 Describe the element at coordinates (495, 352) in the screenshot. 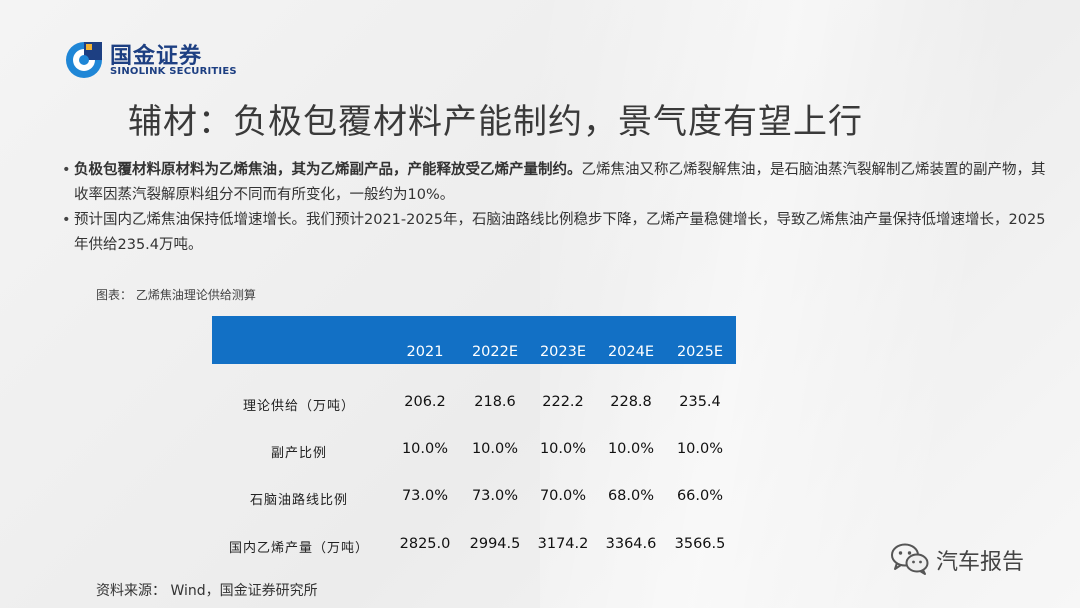

I see `column-header: 2022E` at that location.